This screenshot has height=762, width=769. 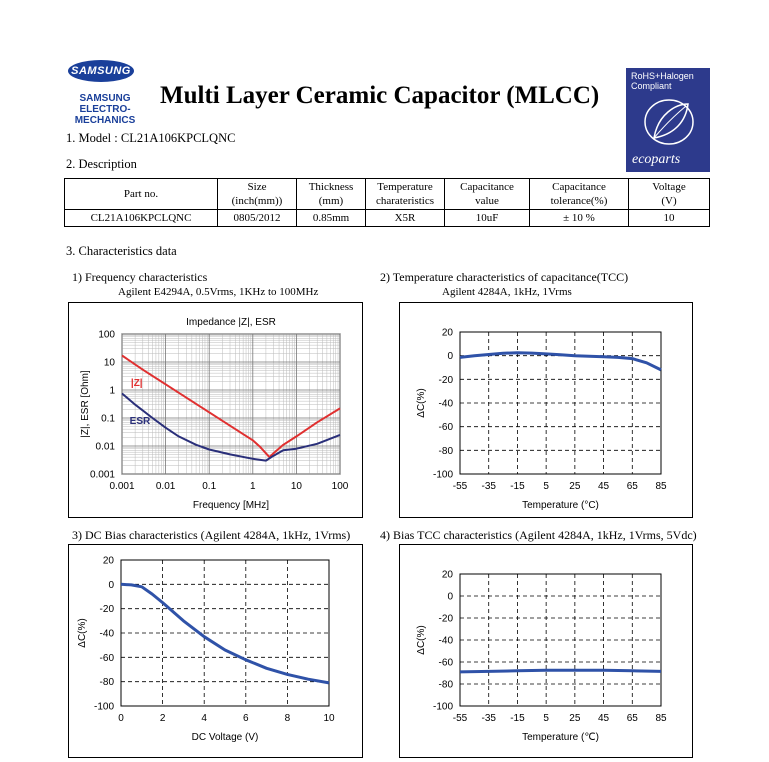 I want to click on cell-part-no: CL21A106KPCLQNC, so click(x=141, y=218).